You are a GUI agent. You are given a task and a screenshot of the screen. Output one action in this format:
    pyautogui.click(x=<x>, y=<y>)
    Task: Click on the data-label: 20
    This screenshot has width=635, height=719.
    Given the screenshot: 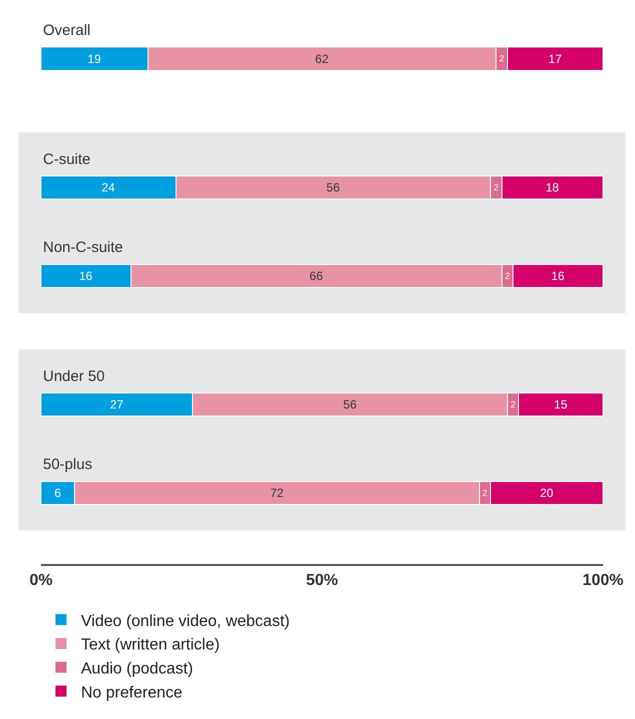 What is the action you would take?
    pyautogui.click(x=547, y=493)
    